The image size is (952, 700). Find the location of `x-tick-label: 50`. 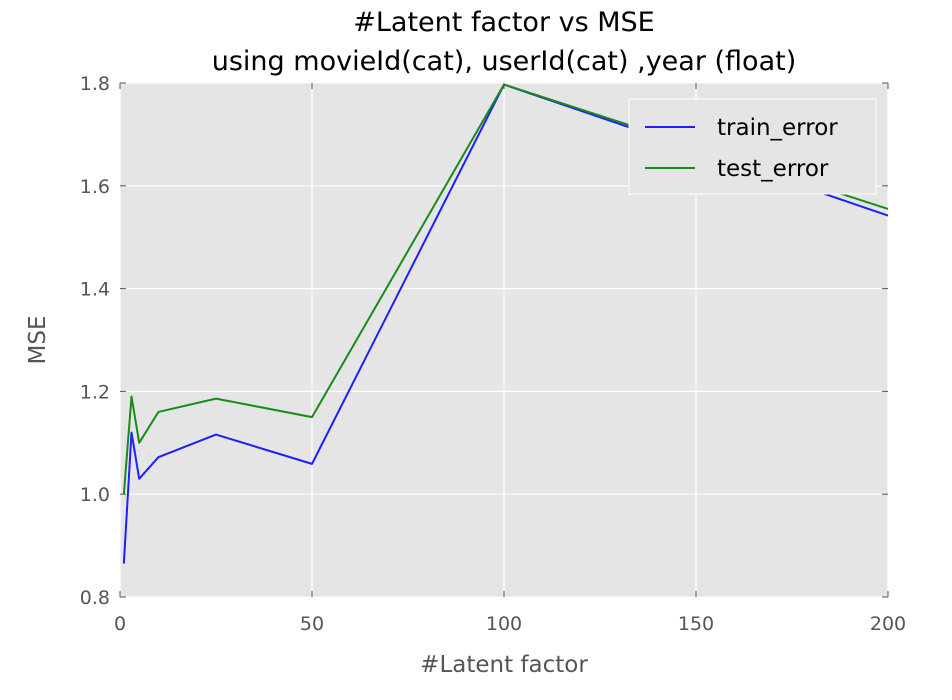

x-tick-label: 50 is located at coordinates (312, 624).